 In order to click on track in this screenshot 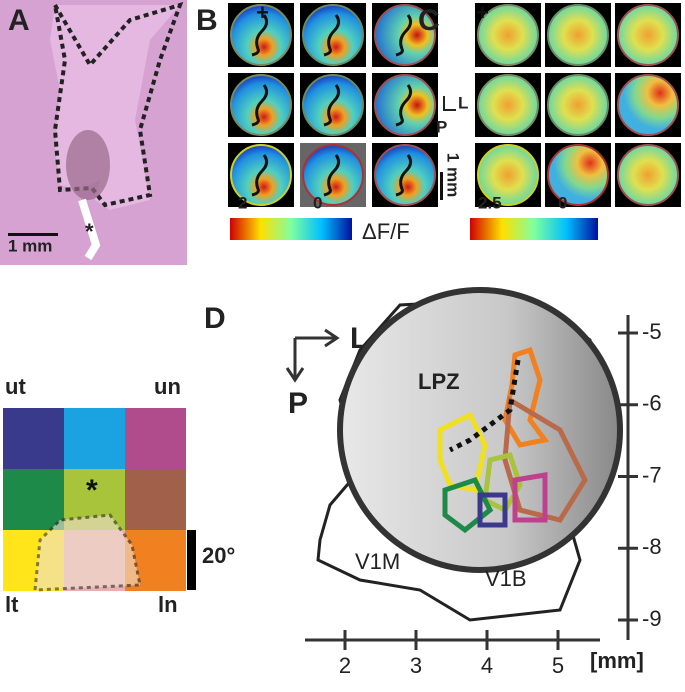, I will do `click(89, 229)`.